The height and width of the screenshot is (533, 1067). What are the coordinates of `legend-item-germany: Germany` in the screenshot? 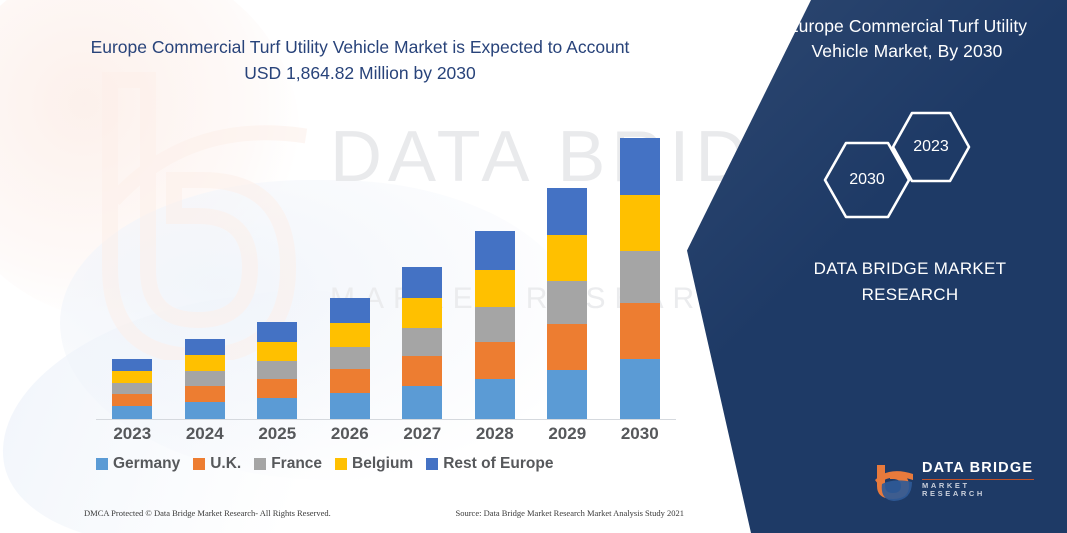 It's located at (138, 464).